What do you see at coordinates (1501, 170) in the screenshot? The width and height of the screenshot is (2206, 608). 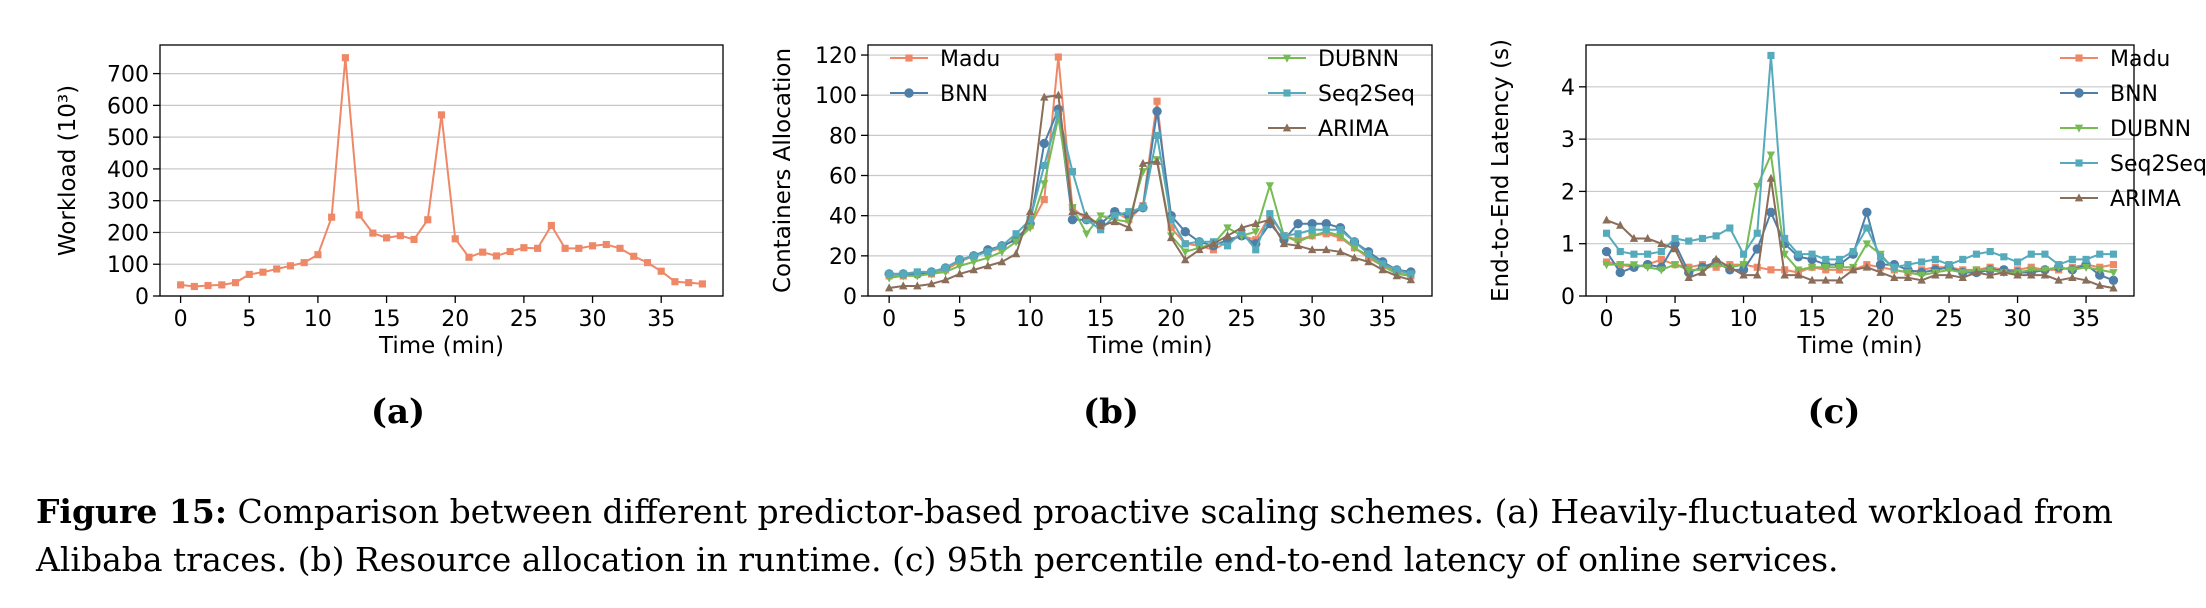 I see `y-axis-label: End-to-End Latency (s)` at bounding box center [1501, 170].